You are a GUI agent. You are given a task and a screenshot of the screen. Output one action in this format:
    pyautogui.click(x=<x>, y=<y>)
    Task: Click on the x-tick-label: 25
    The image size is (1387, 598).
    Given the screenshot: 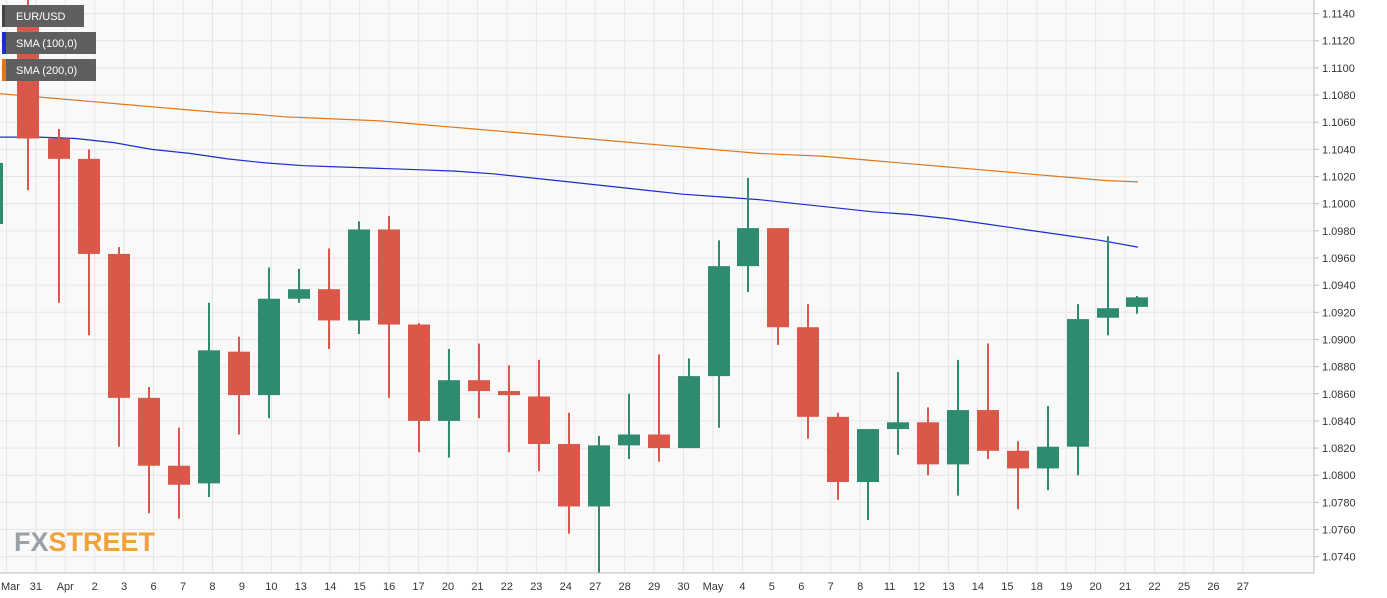 What is the action you would take?
    pyautogui.click(x=1184, y=587)
    